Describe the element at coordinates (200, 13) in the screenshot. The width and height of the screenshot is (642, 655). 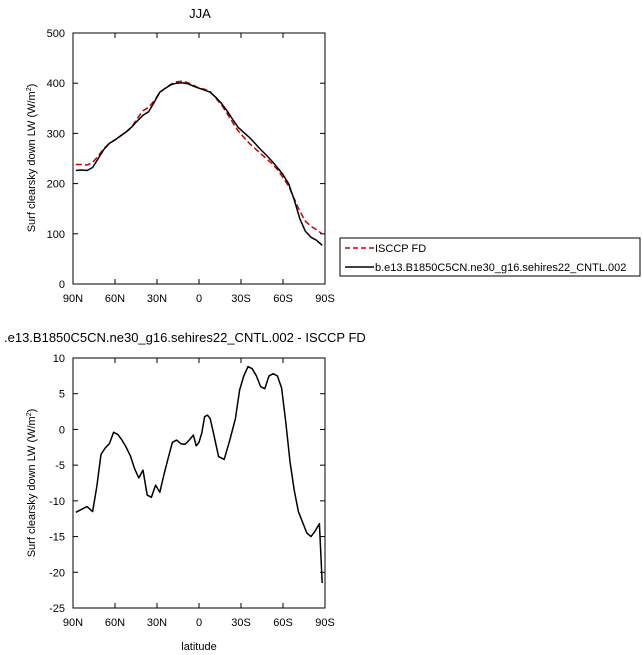
I see `top-chart-title: JJA` at that location.